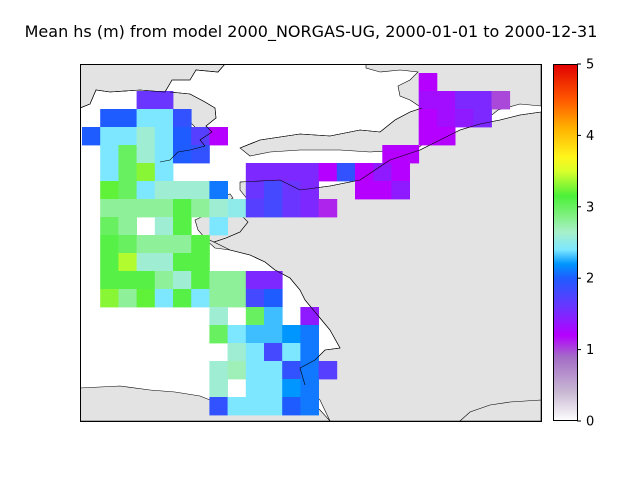 The image size is (640, 480). Describe the element at coordinates (500, 410) in the screenshot. I see `land-mediterranean-coast` at that location.